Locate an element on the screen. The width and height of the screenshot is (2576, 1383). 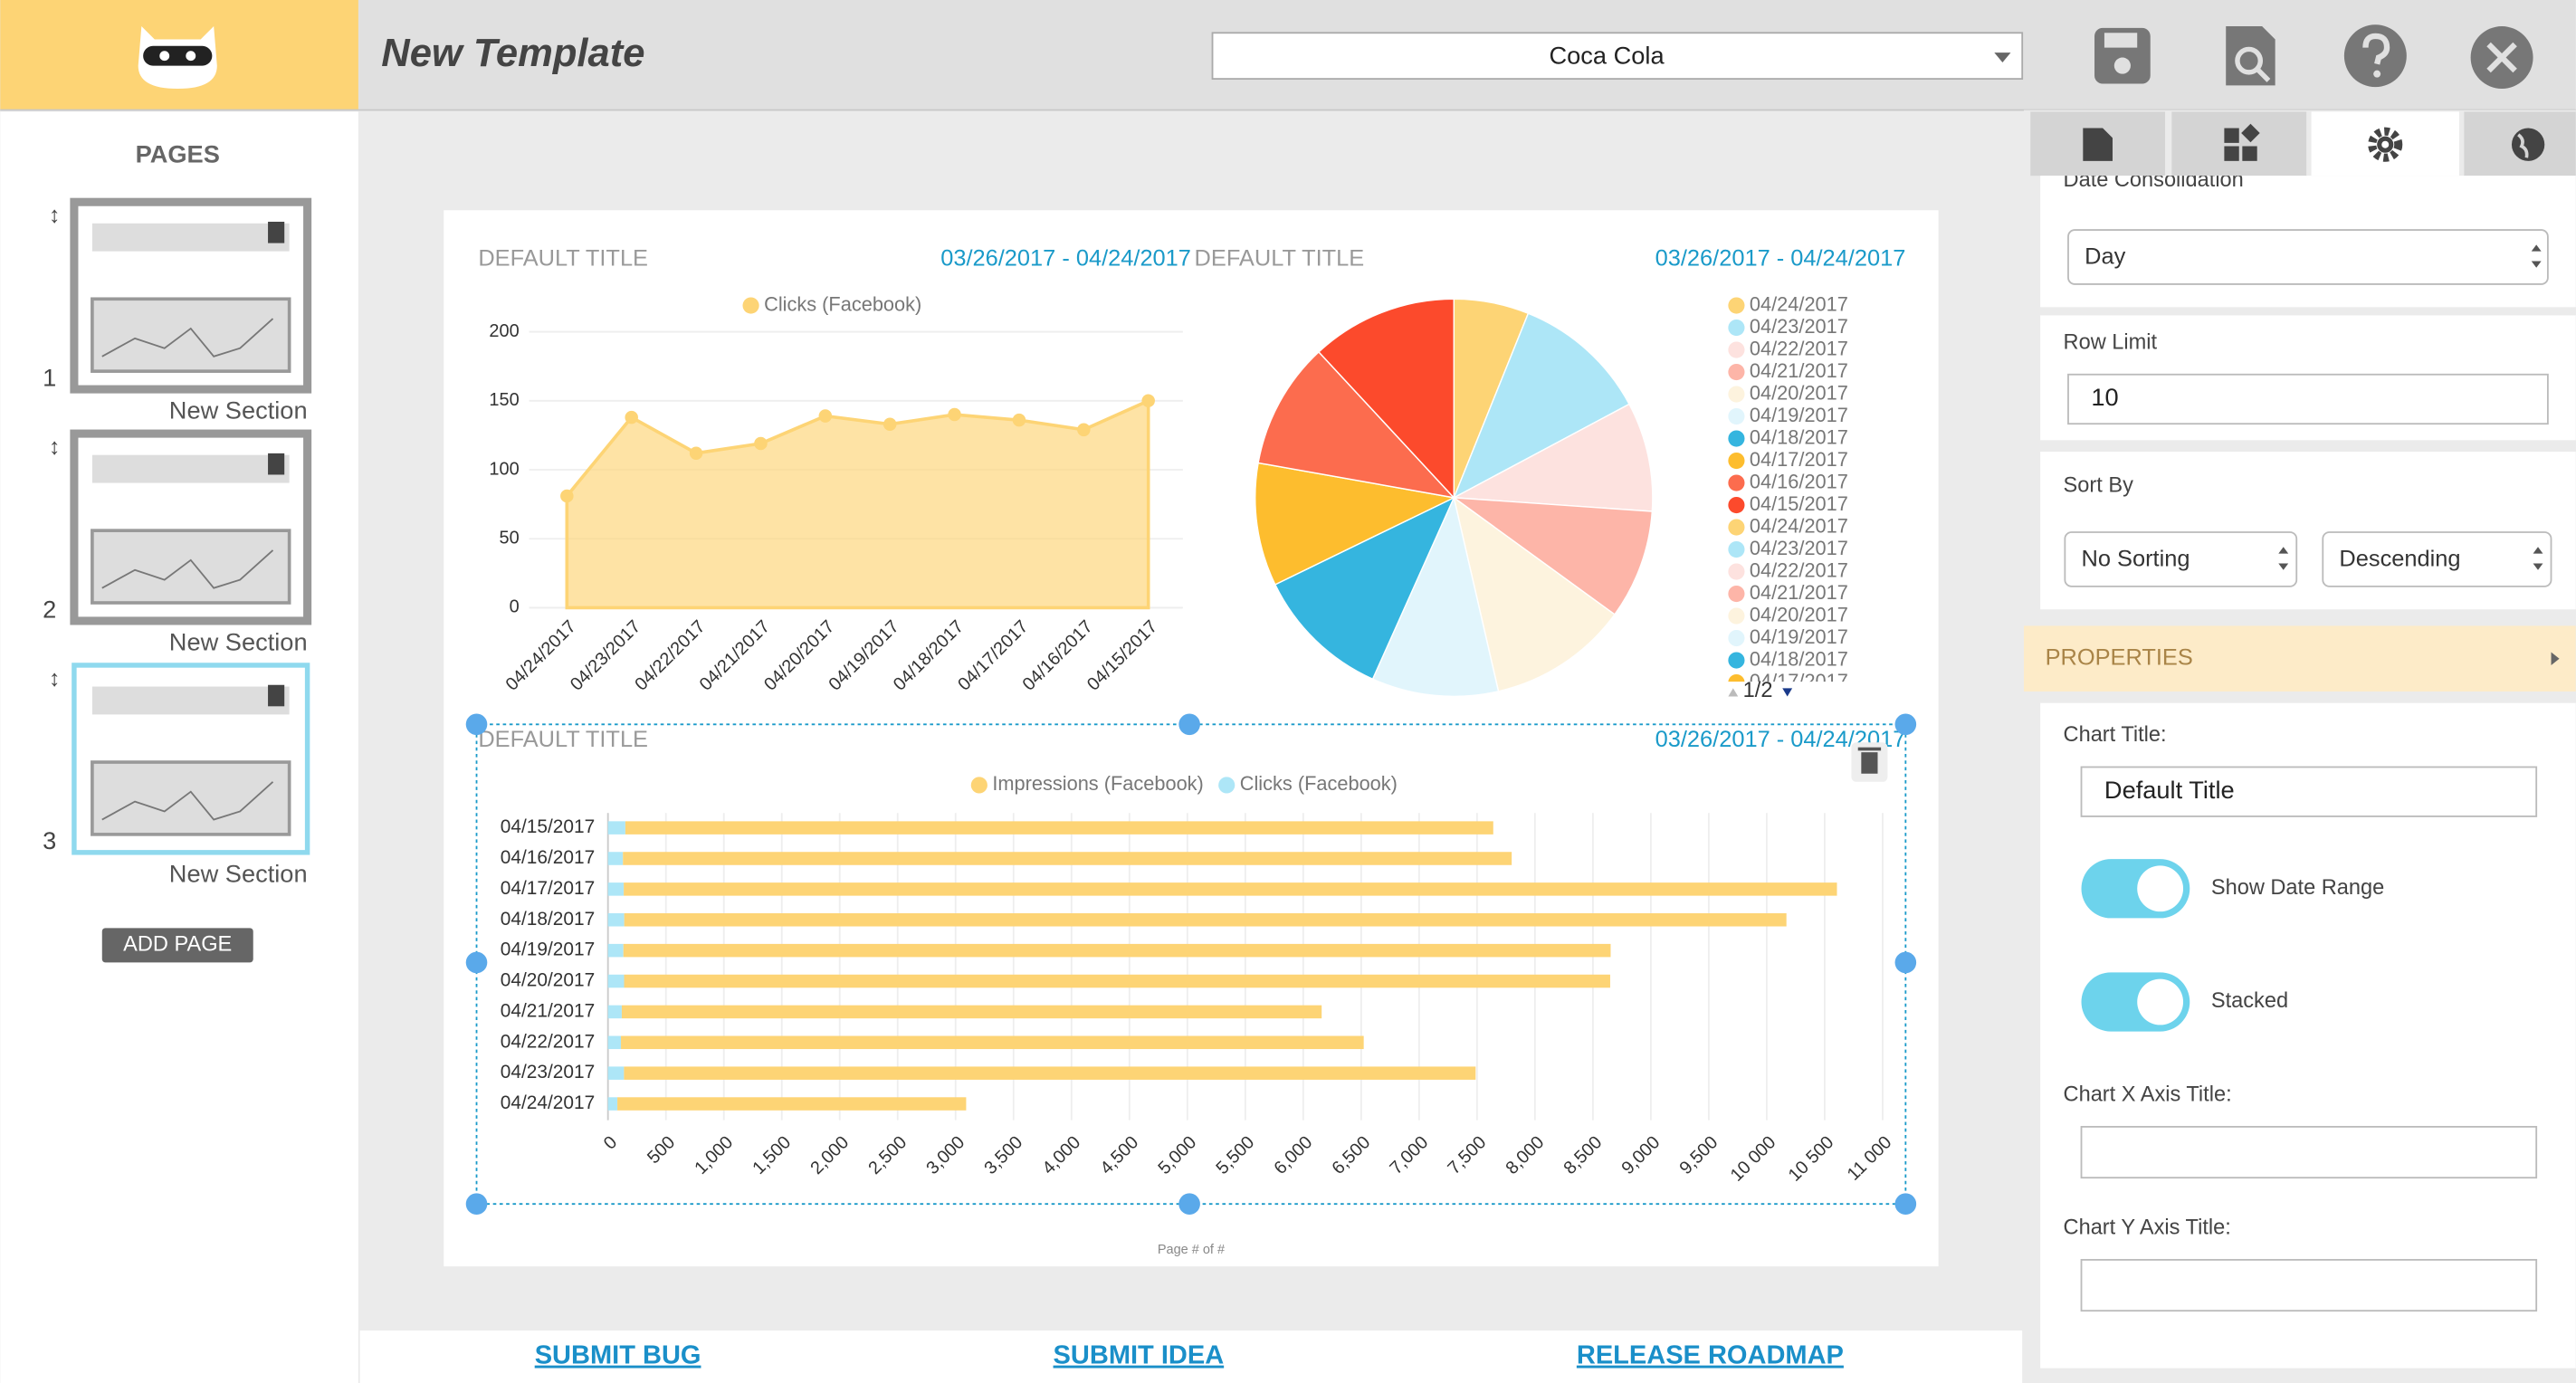
properties-header is located at coordinates (2299, 658).